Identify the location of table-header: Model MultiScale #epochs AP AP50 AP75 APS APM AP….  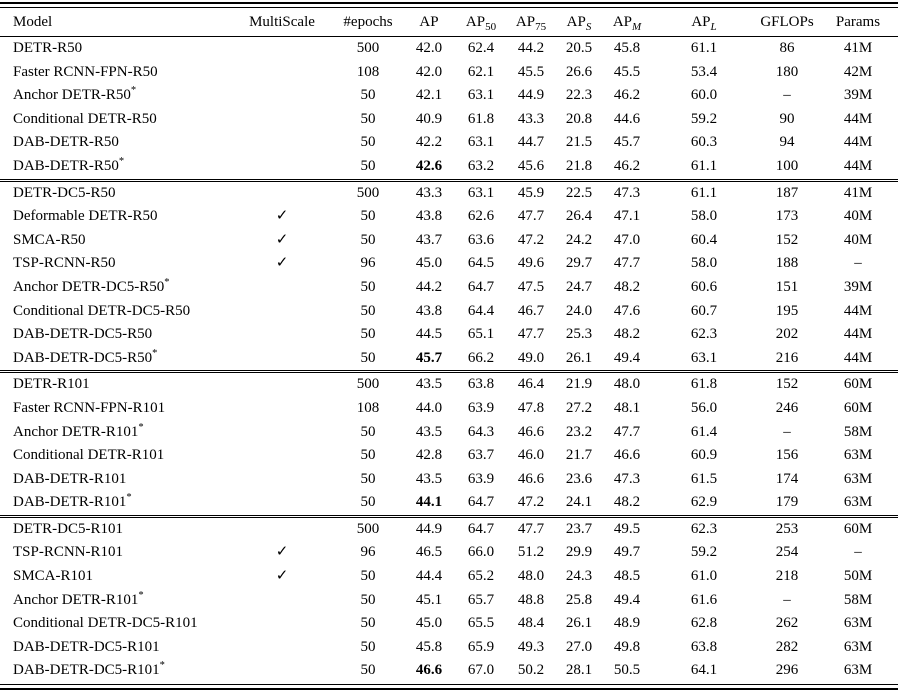
(449, 22).